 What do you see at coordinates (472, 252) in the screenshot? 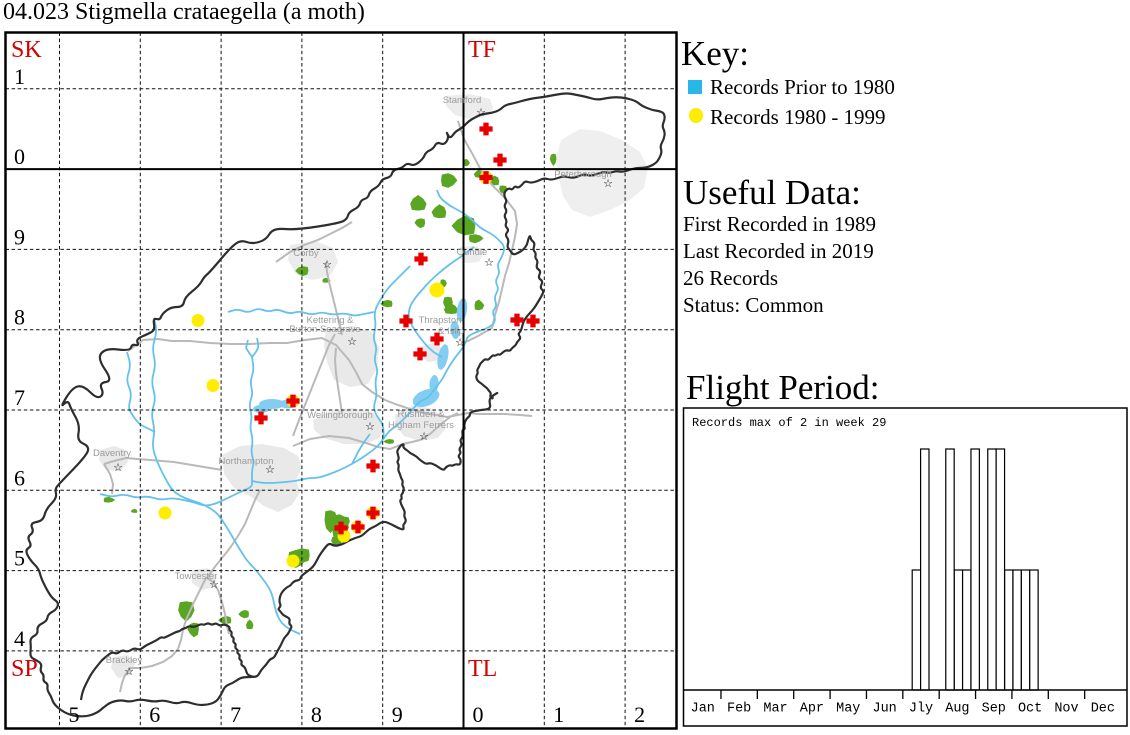
I see `svg-text: Oundle` at bounding box center [472, 252].